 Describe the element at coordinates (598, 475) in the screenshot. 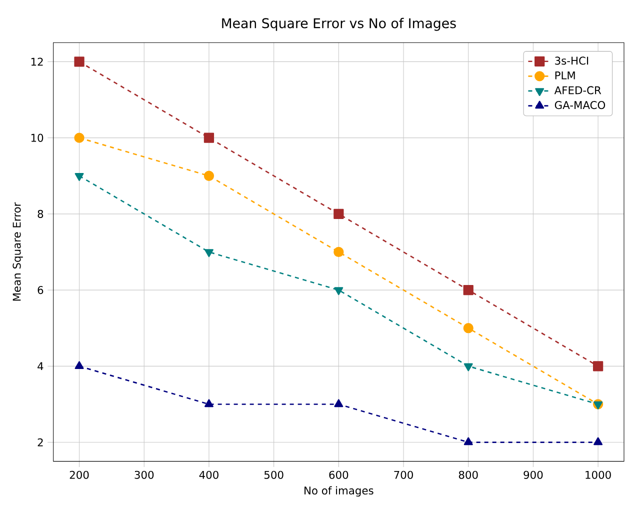

I see `x-tick-label: 1000` at that location.